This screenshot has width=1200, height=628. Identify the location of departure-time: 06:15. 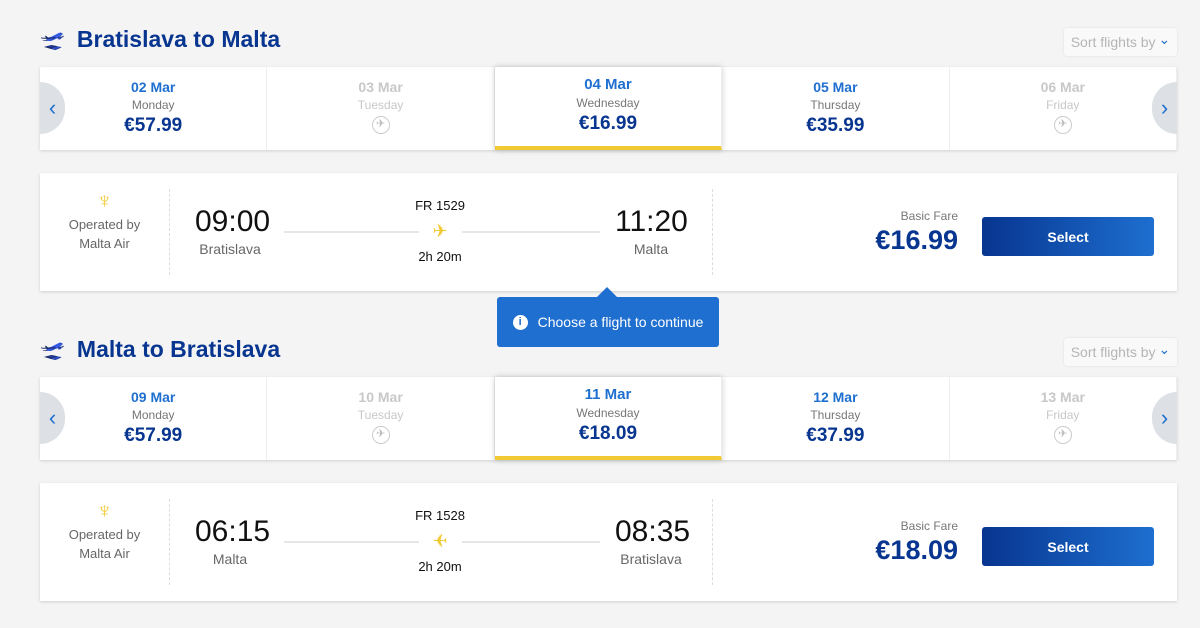
(233, 531).